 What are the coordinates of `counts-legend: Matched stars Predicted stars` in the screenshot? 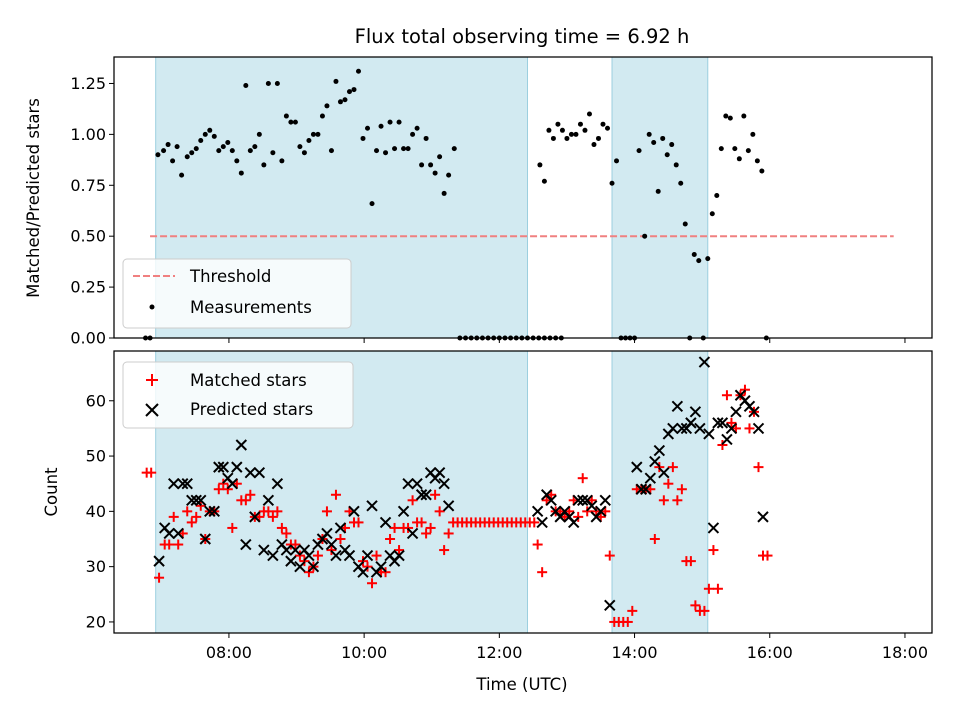 It's located at (238, 395).